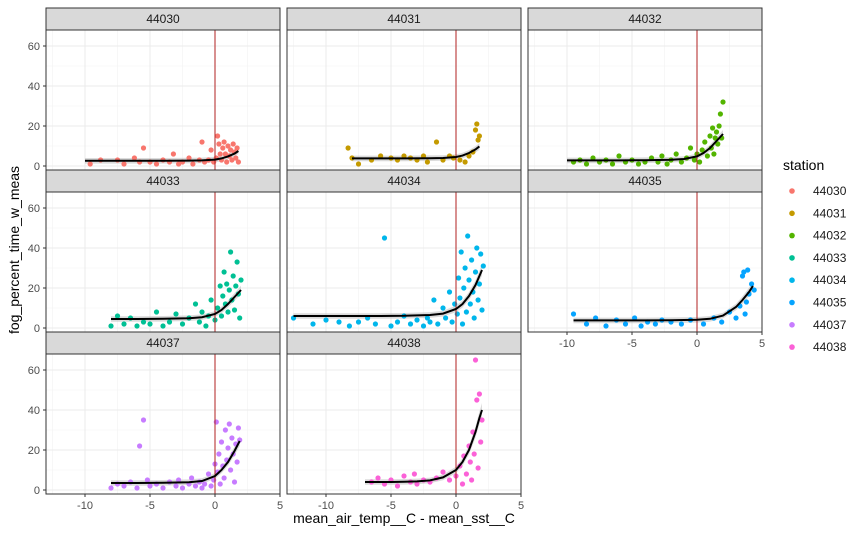  I want to click on x-tick-label: -5, so click(391, 506).